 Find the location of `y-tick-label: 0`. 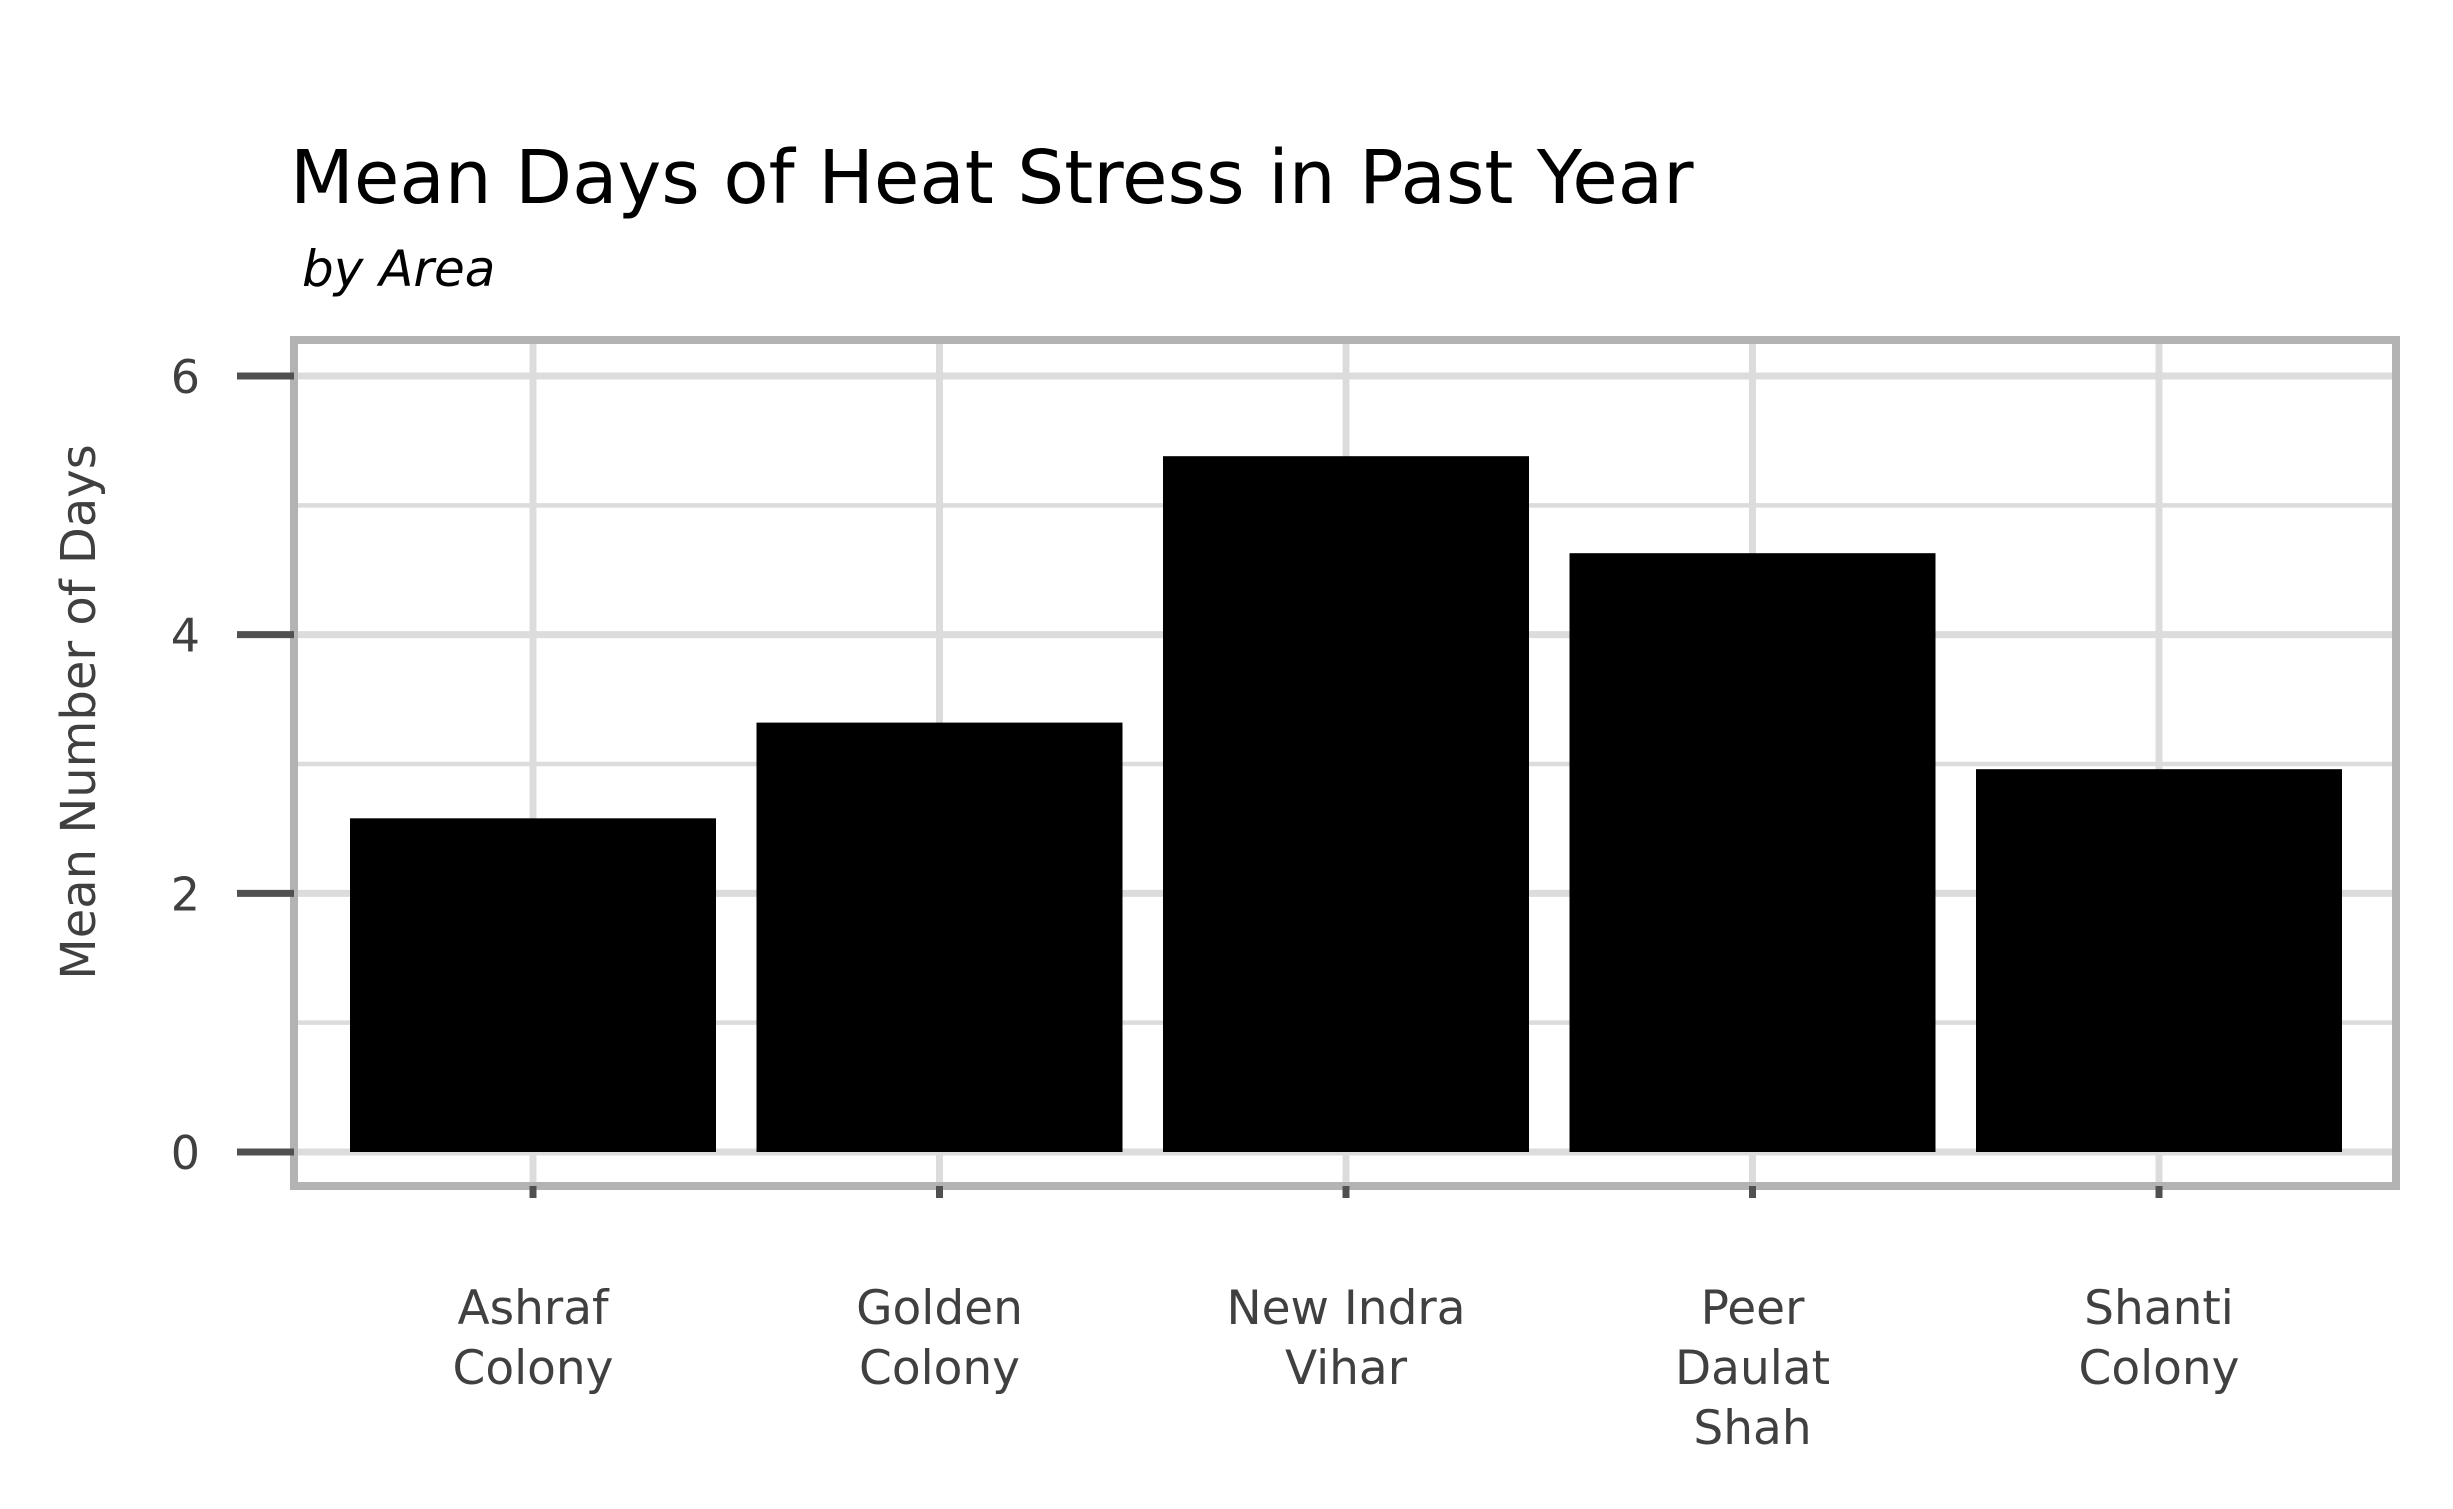

y-tick-label: 0 is located at coordinates (185, 1153).